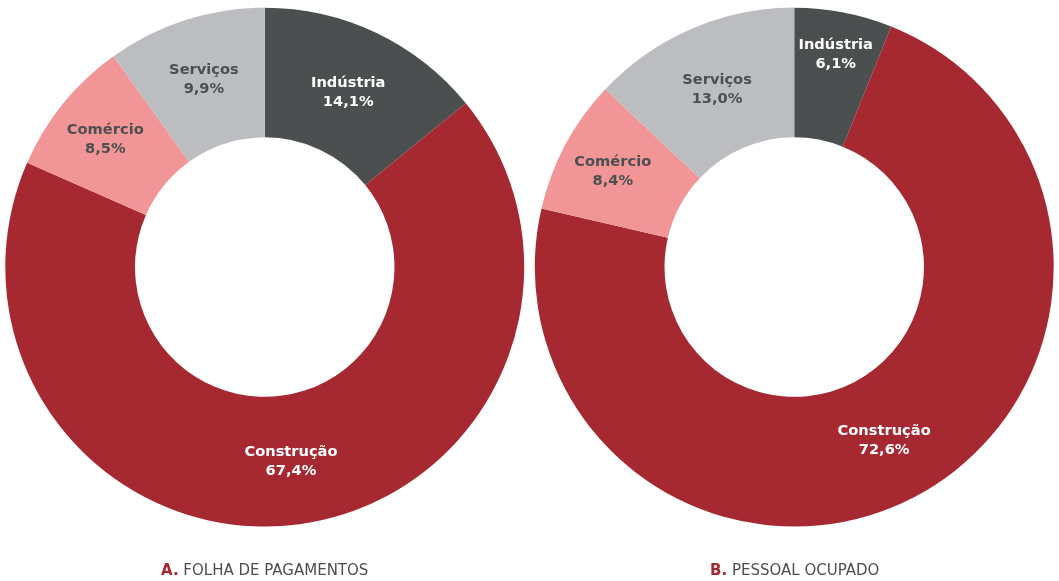 The image size is (1059, 581). I want to click on text: A. FOLHA DE PAGAMENTOS, so click(265, 570).